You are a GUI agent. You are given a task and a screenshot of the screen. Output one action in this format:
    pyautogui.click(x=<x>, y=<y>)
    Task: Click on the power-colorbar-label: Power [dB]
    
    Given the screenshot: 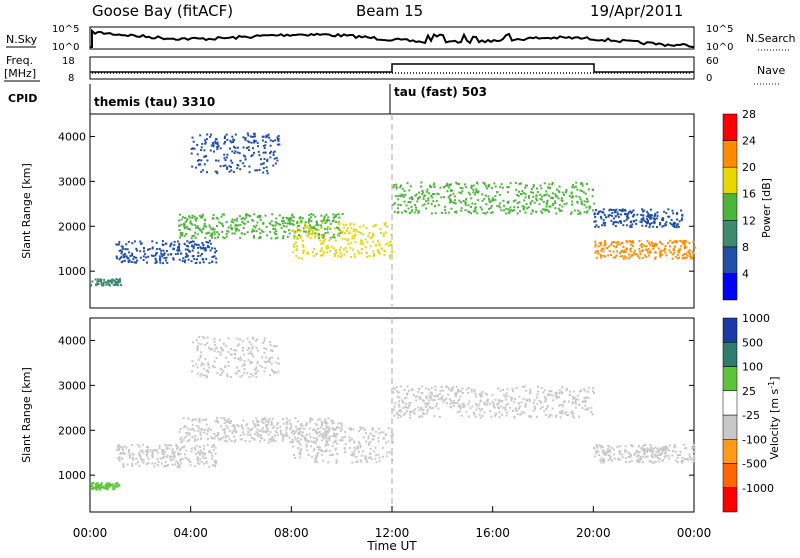 What is the action you would take?
    pyautogui.click(x=766, y=208)
    